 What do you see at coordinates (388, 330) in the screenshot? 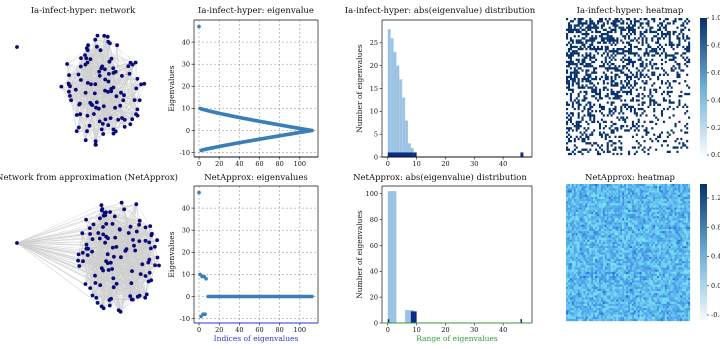
I see `x-tick-label: 0` at bounding box center [388, 330].